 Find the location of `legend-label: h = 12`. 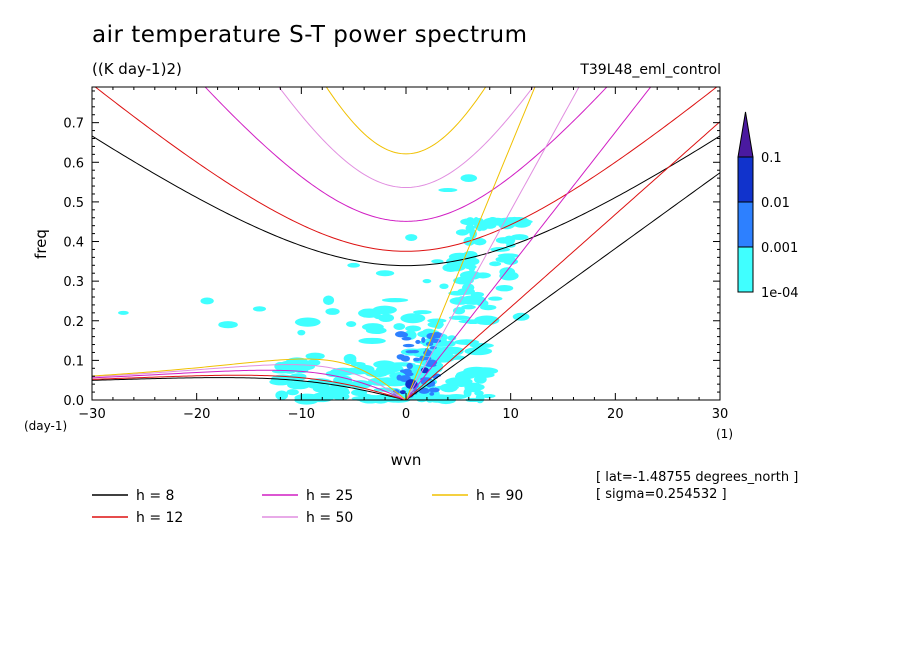

legend-label: h = 12 is located at coordinates (159, 518).